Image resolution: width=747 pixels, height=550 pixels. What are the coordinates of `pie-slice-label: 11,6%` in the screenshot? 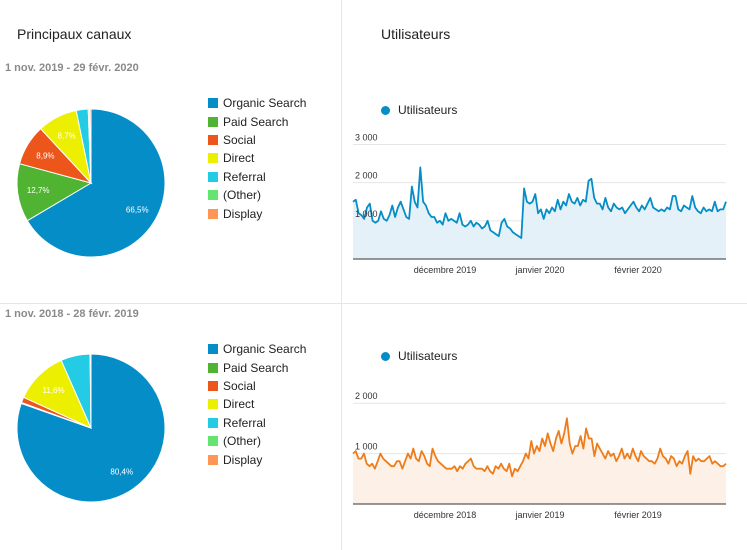 It's located at (54, 390).